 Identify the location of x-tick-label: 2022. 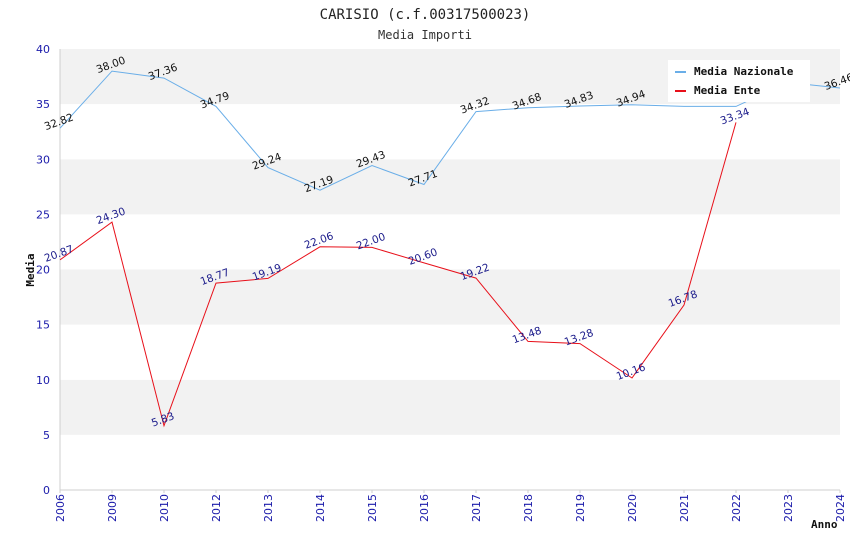
(736, 508).